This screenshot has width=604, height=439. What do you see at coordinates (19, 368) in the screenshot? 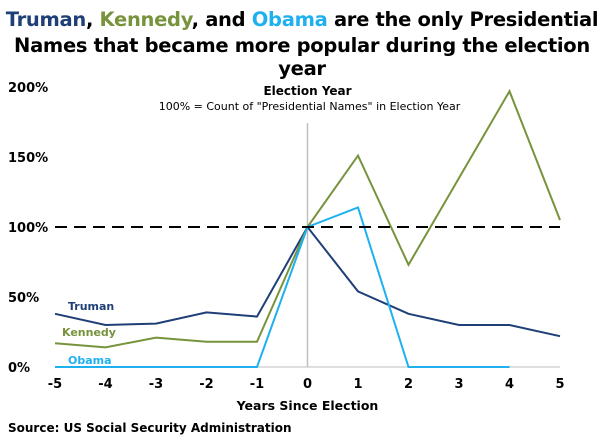
I see `y-tick-label: 0%` at bounding box center [19, 368].